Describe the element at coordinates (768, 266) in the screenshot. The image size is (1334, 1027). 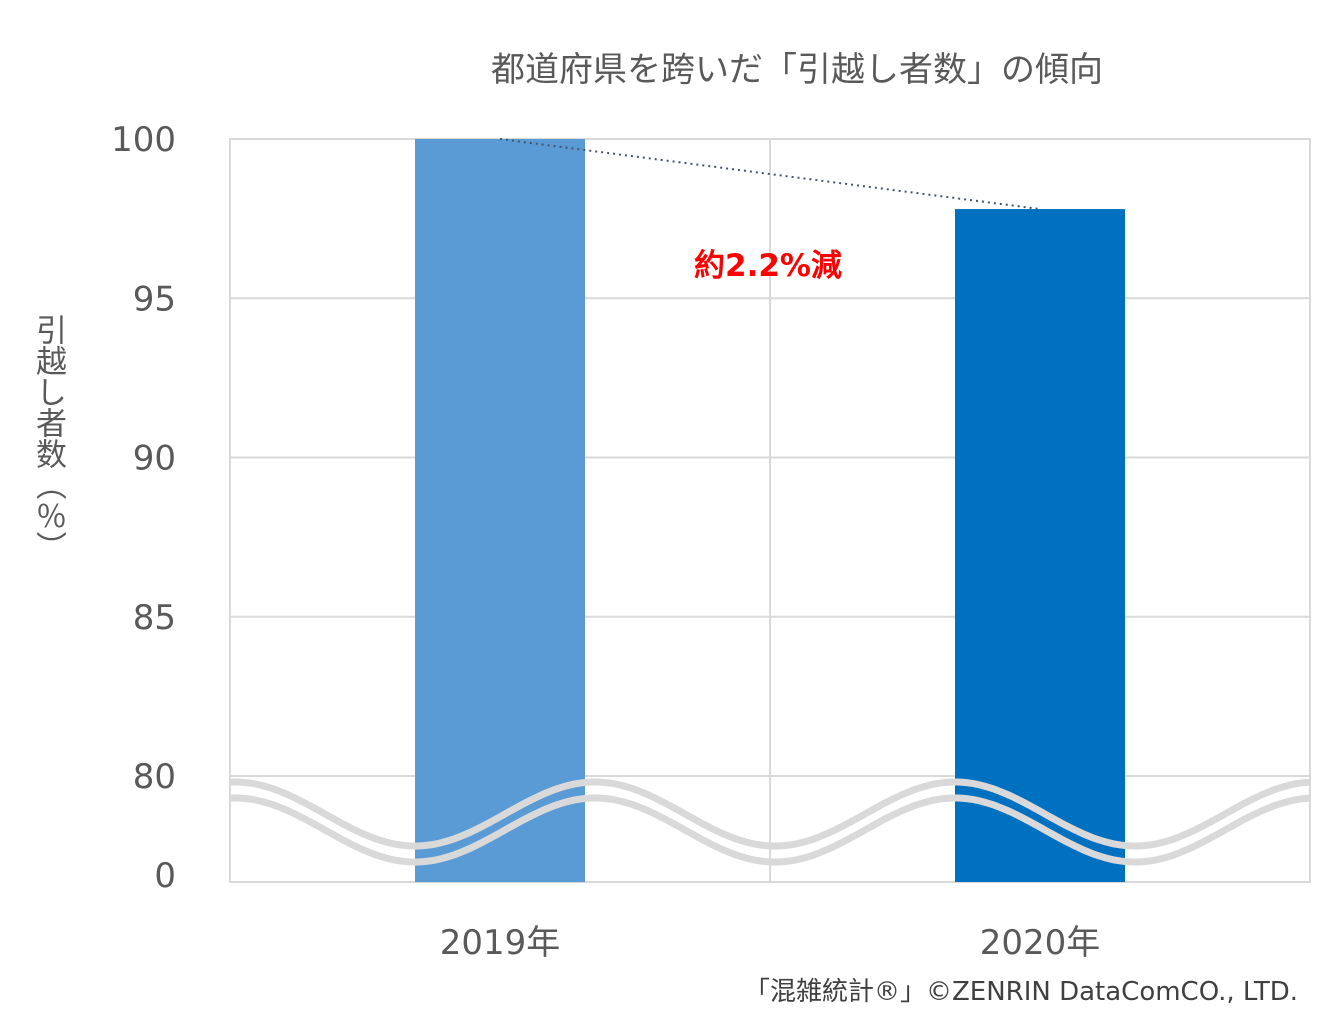
I see `decrease-annotation: 約2.2%減` at that location.